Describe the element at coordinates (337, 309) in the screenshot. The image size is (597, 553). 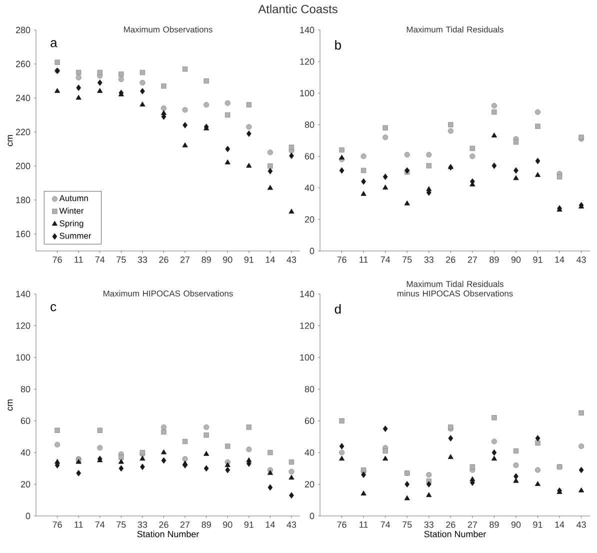
I see `annotation: d` at that location.